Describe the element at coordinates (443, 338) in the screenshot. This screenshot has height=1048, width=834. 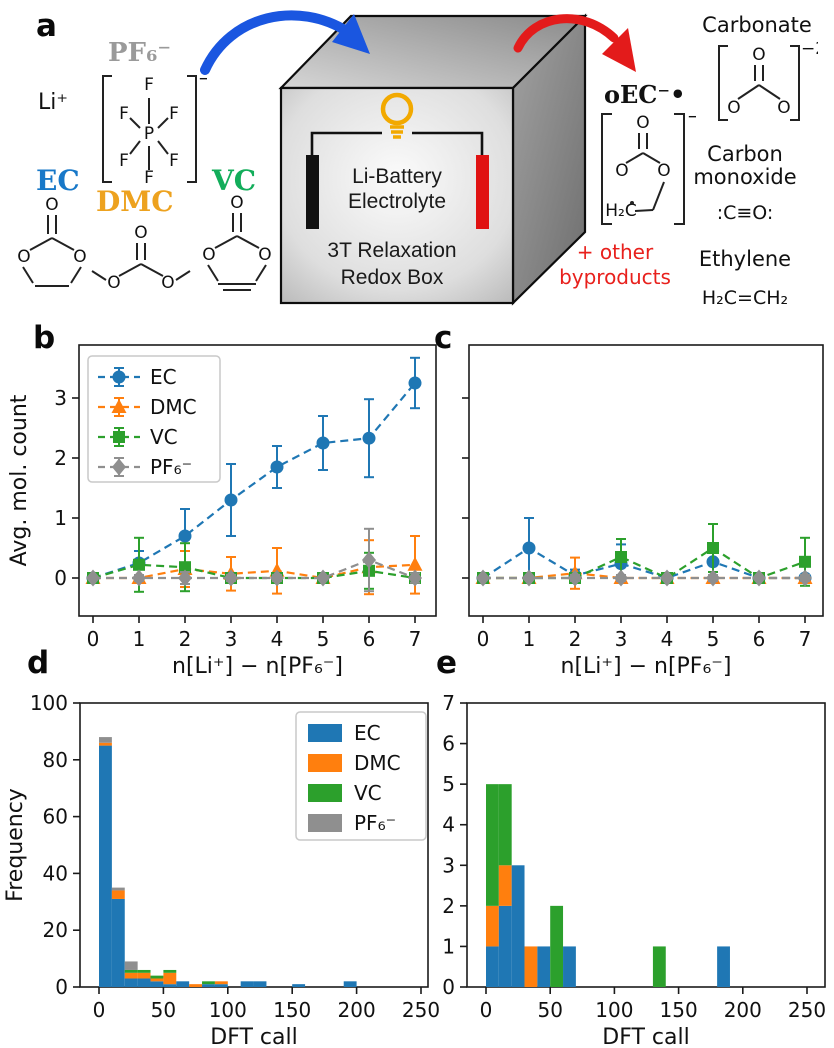
I see `panel-label-c: c` at that location.